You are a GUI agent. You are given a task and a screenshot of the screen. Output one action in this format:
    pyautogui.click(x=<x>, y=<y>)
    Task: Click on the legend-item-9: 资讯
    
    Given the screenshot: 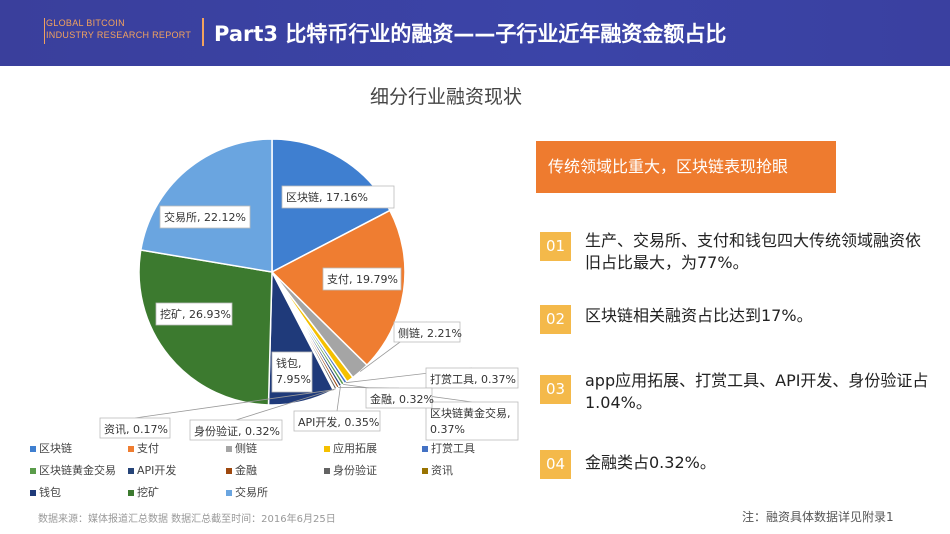 What is the action you would take?
    pyautogui.click(x=437, y=470)
    